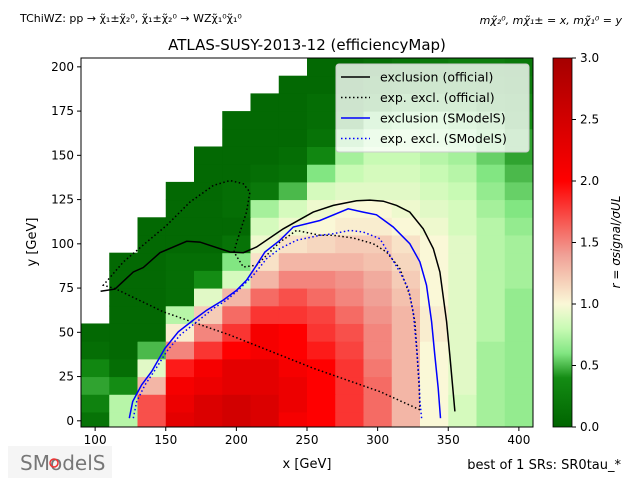 Image resolution: width=640 pixels, height=480 pixels. What do you see at coordinates (66, 288) in the screenshot?
I see `y-tick-label: 75` at bounding box center [66, 288].